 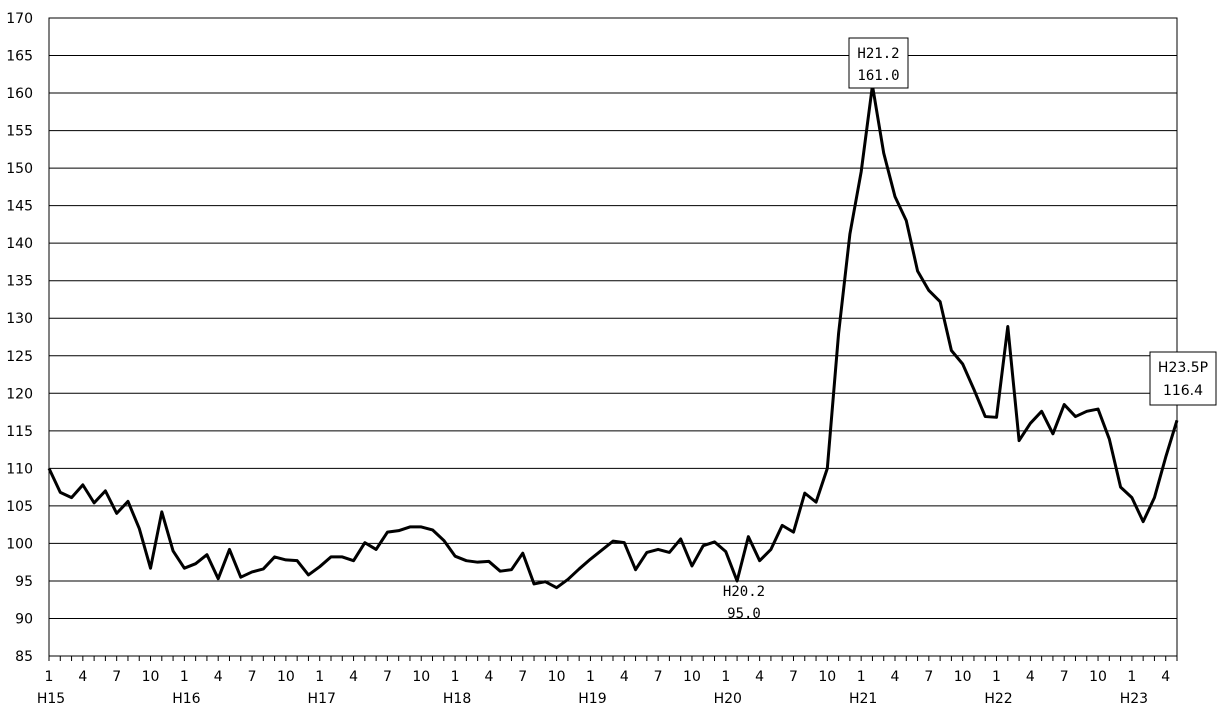 What do you see at coordinates (1183, 391) in the screenshot?
I see `latest-annotation-value: 116.4` at bounding box center [1183, 391].